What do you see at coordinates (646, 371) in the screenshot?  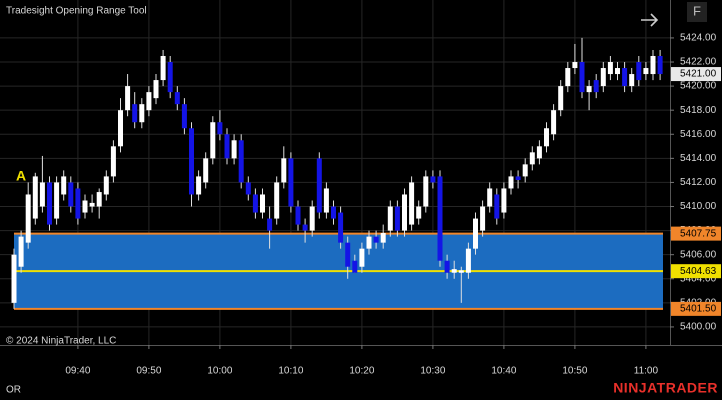 I see `x-tick-label: 11:00` at bounding box center [646, 371].